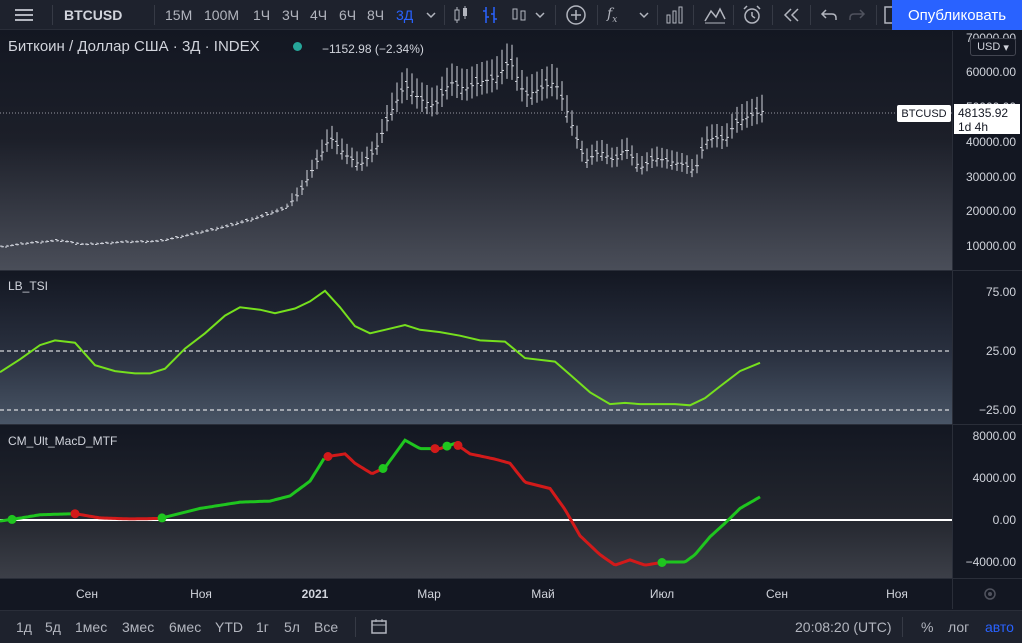  I want to click on range-1y: 1г, so click(262, 627).